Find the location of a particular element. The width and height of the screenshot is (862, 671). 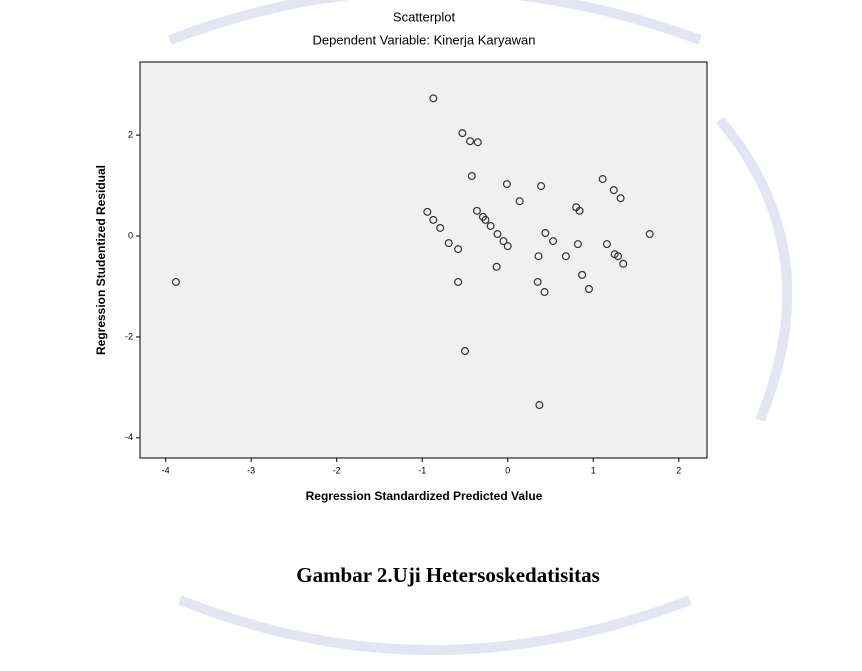

y-tick-label: -2 is located at coordinates (129, 336).